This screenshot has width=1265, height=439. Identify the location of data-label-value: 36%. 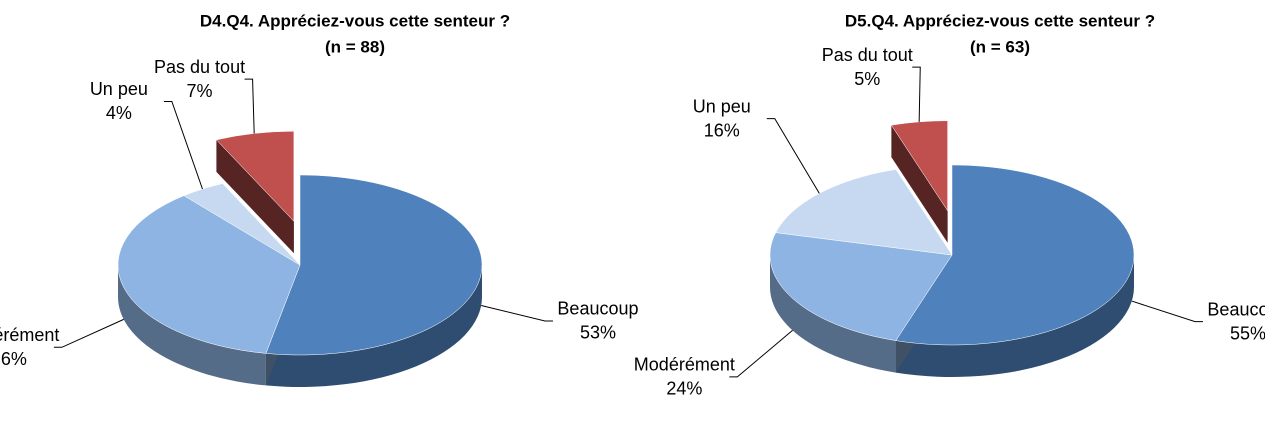
(13, 359).